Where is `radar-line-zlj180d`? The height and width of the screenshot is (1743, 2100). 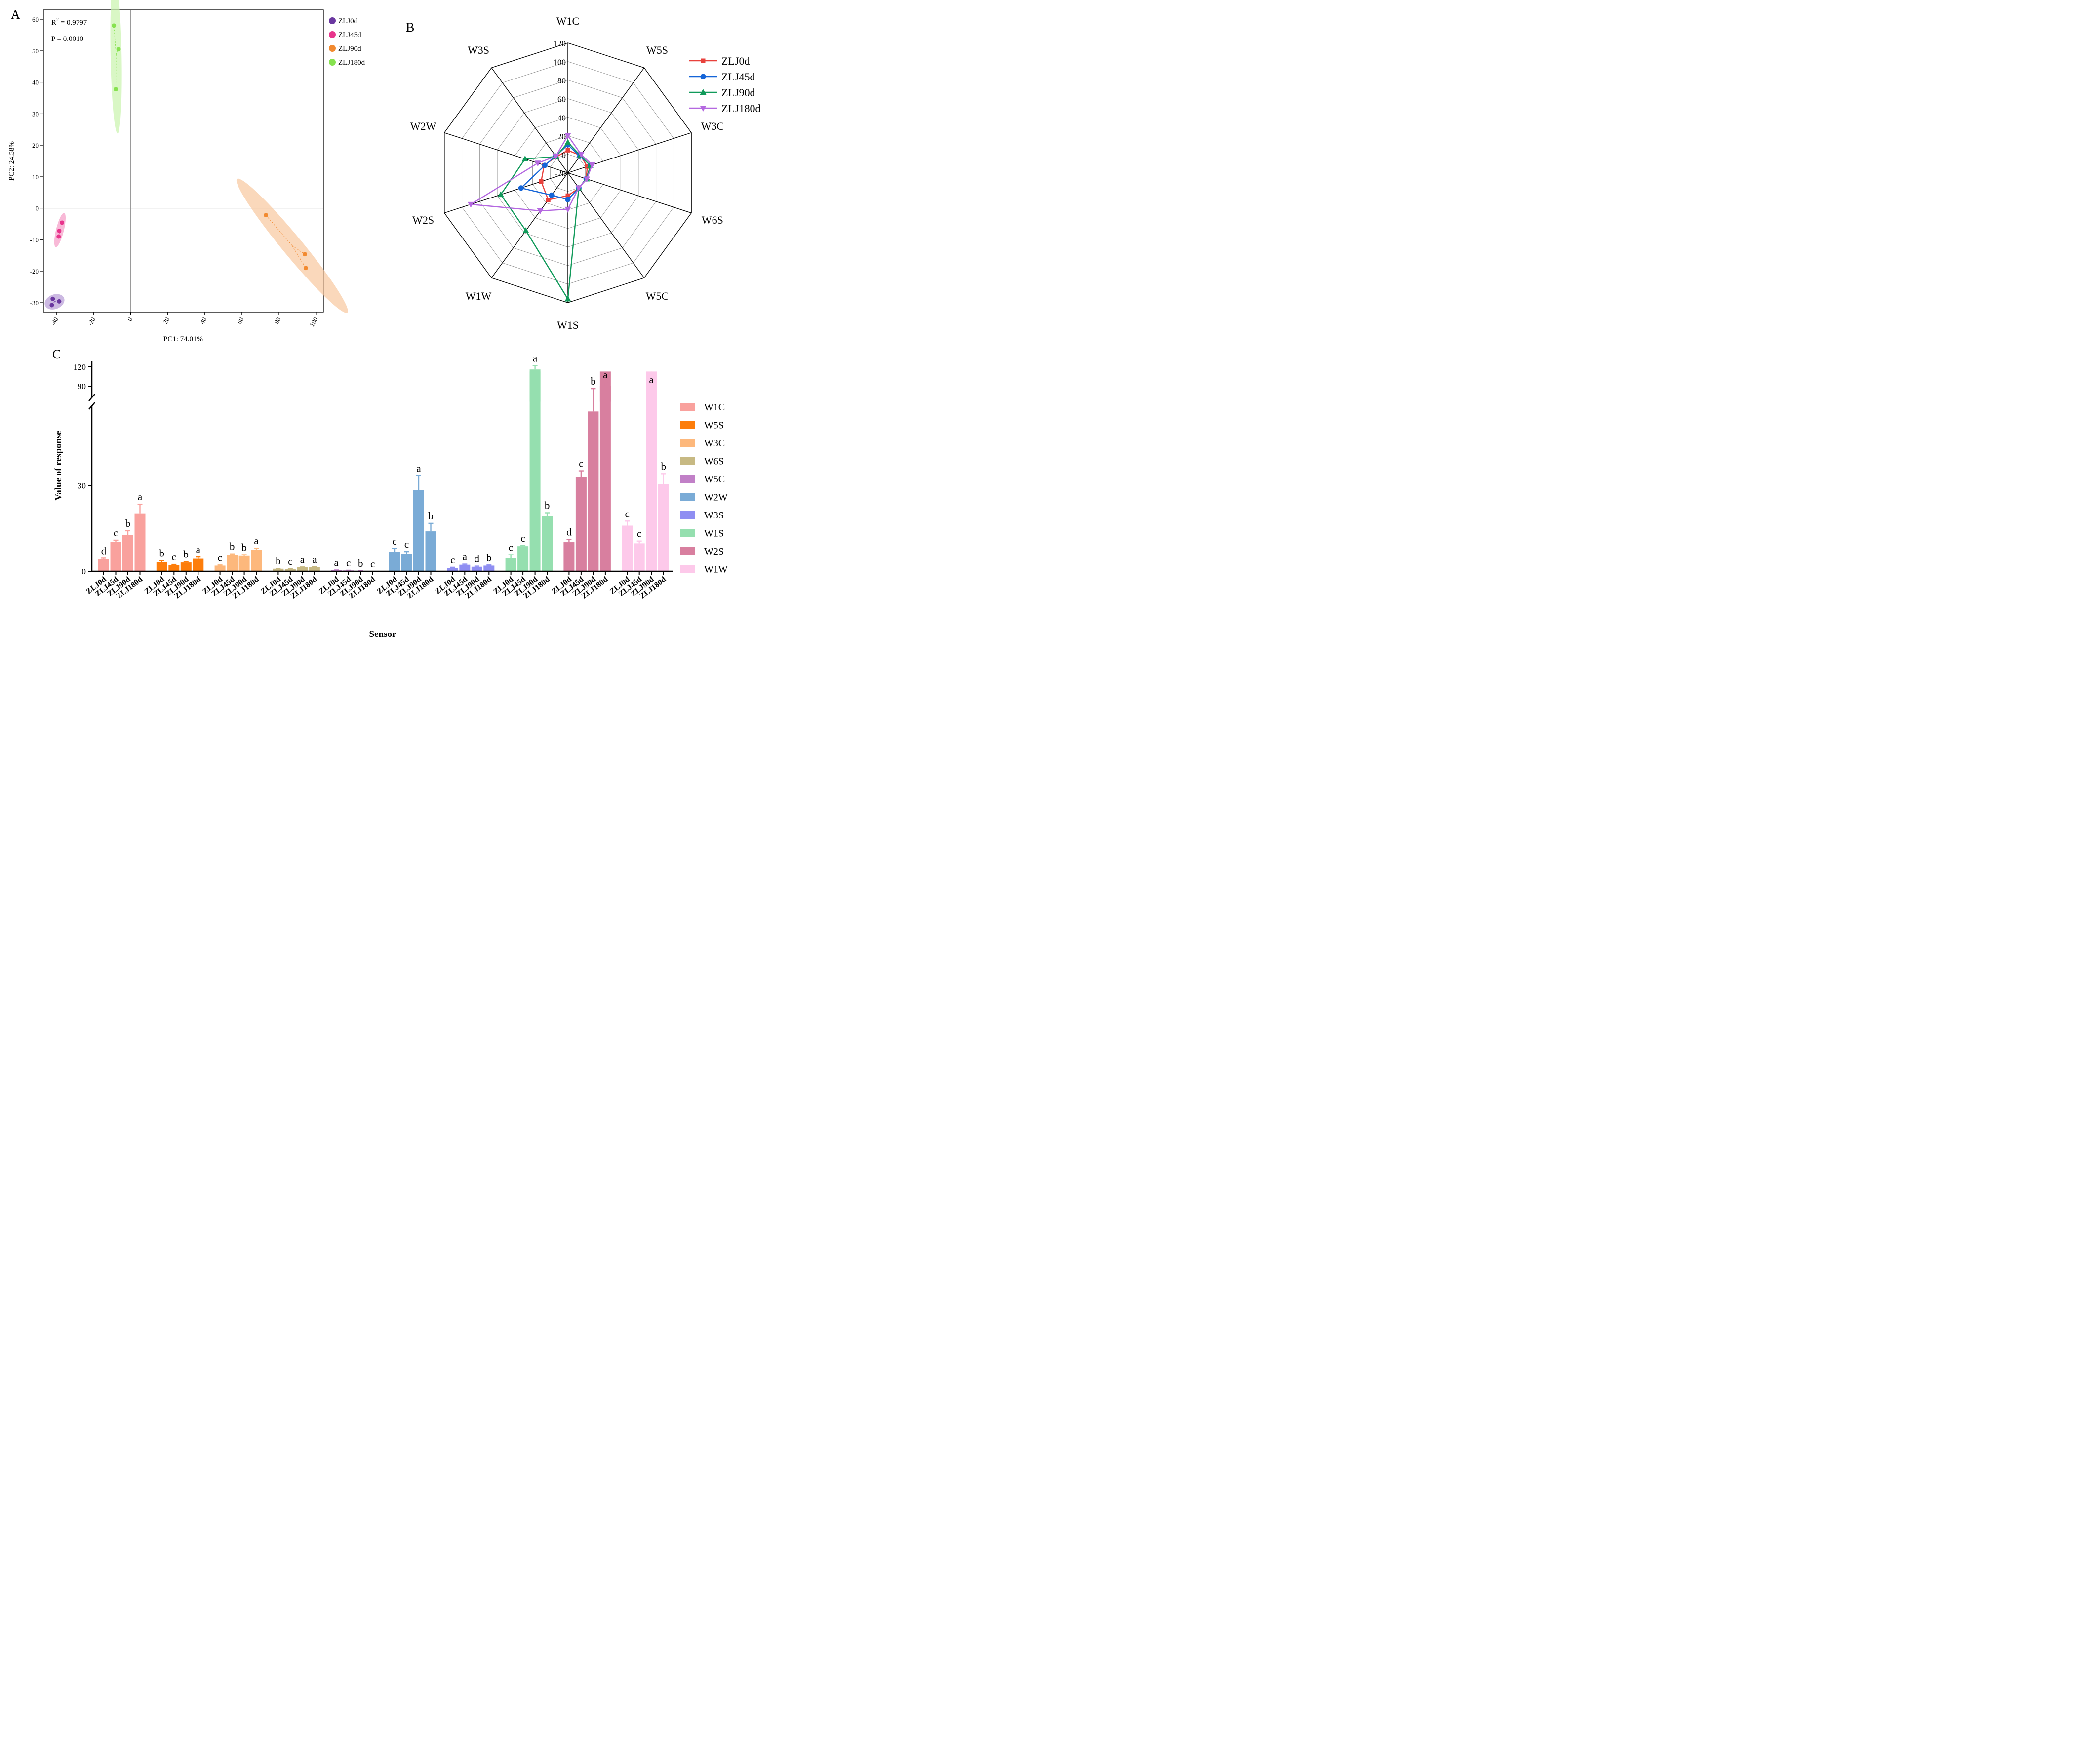
radar-line-zlj180d is located at coordinates (531, 173).